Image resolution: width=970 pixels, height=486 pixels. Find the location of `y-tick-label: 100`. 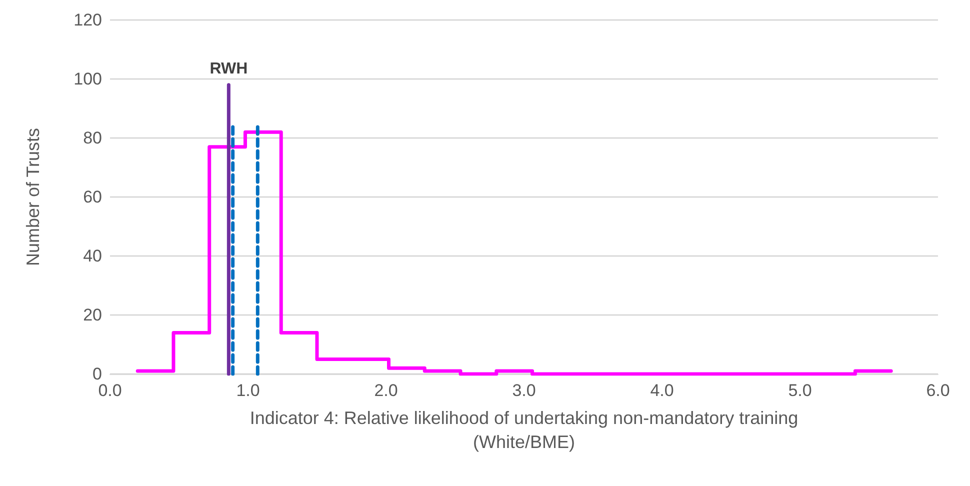

y-tick-label: 100 is located at coordinates (88, 79).